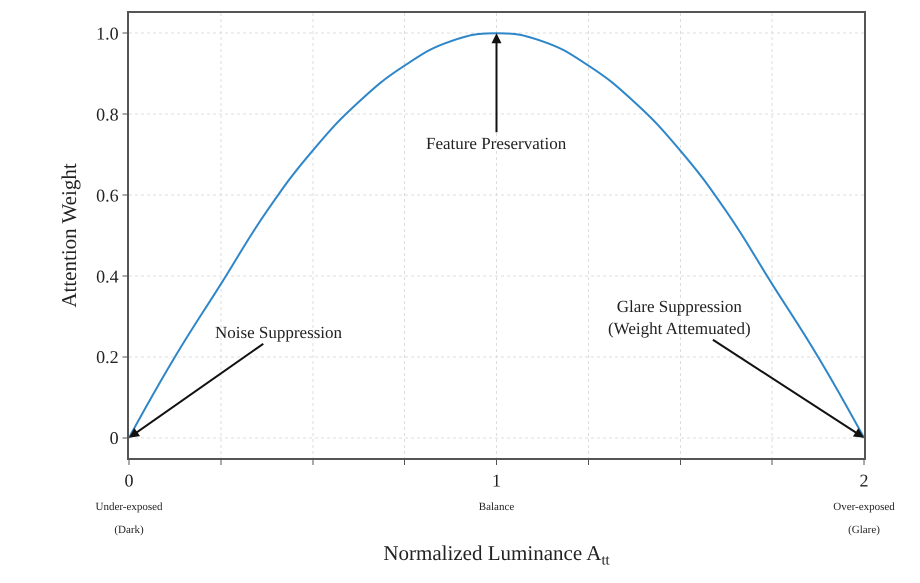 The width and height of the screenshot is (920, 583). I want to click on y-tick-label: 0.8, so click(107, 114).